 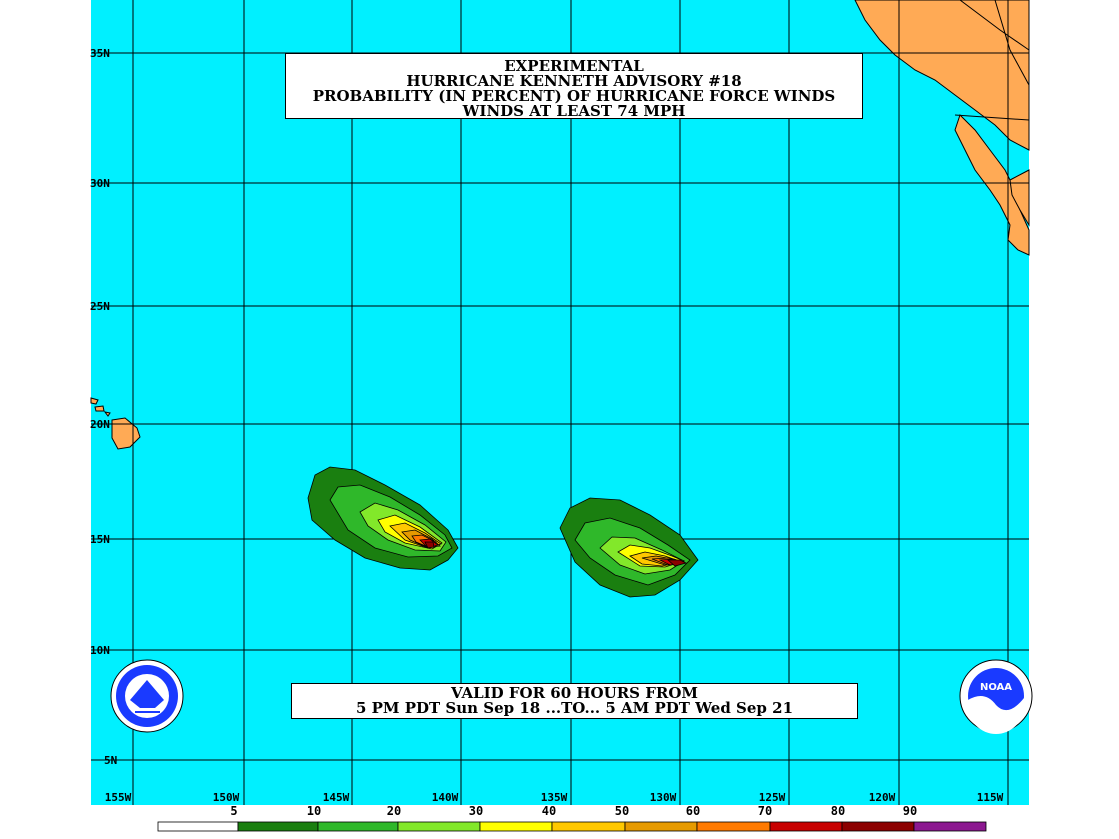 I want to click on lon-label: 150W, so click(x=226, y=797).